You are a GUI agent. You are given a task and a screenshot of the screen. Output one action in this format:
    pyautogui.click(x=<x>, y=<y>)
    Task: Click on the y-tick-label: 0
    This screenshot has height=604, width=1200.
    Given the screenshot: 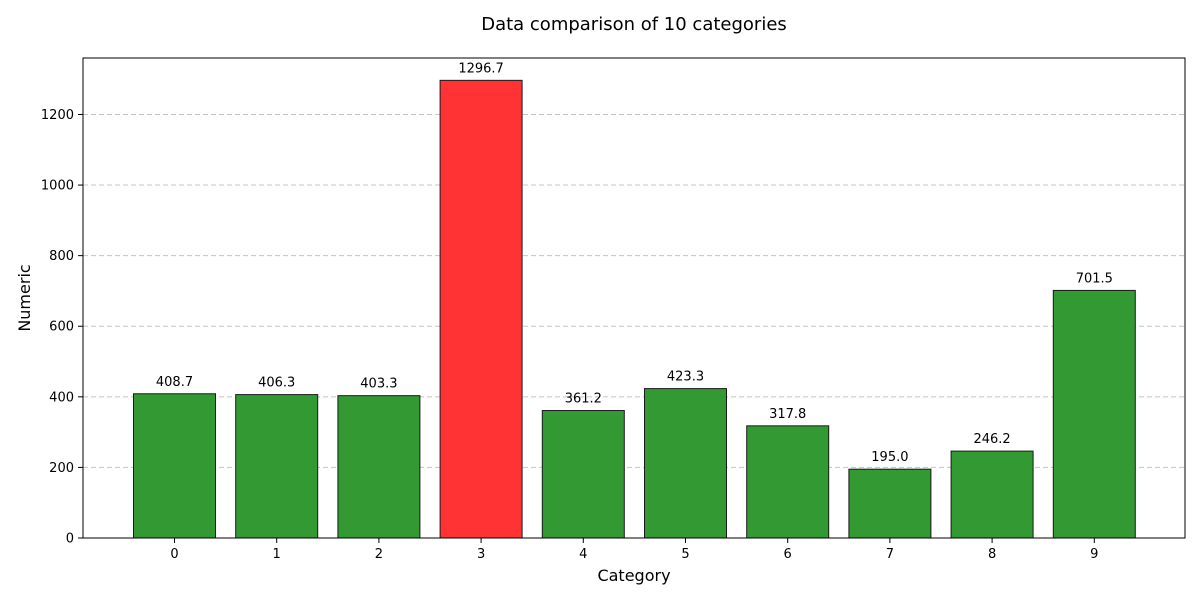 What is the action you would take?
    pyautogui.click(x=70, y=539)
    